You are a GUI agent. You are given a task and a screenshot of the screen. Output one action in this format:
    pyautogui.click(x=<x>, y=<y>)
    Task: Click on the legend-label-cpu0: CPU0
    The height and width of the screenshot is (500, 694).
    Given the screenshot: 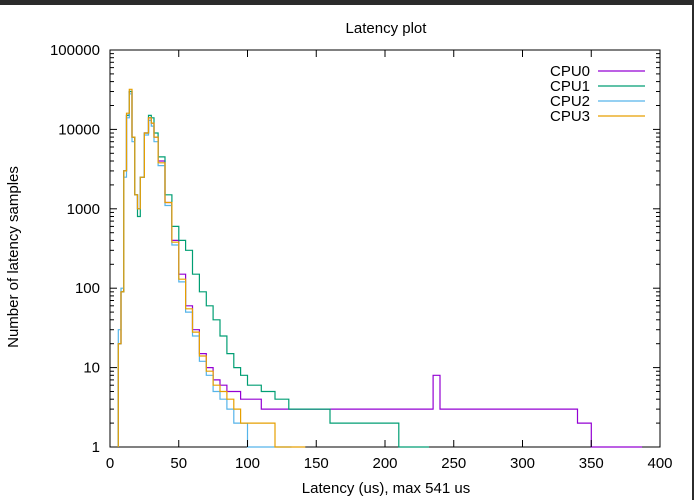 What is the action you would take?
    pyautogui.click(x=570, y=71)
    